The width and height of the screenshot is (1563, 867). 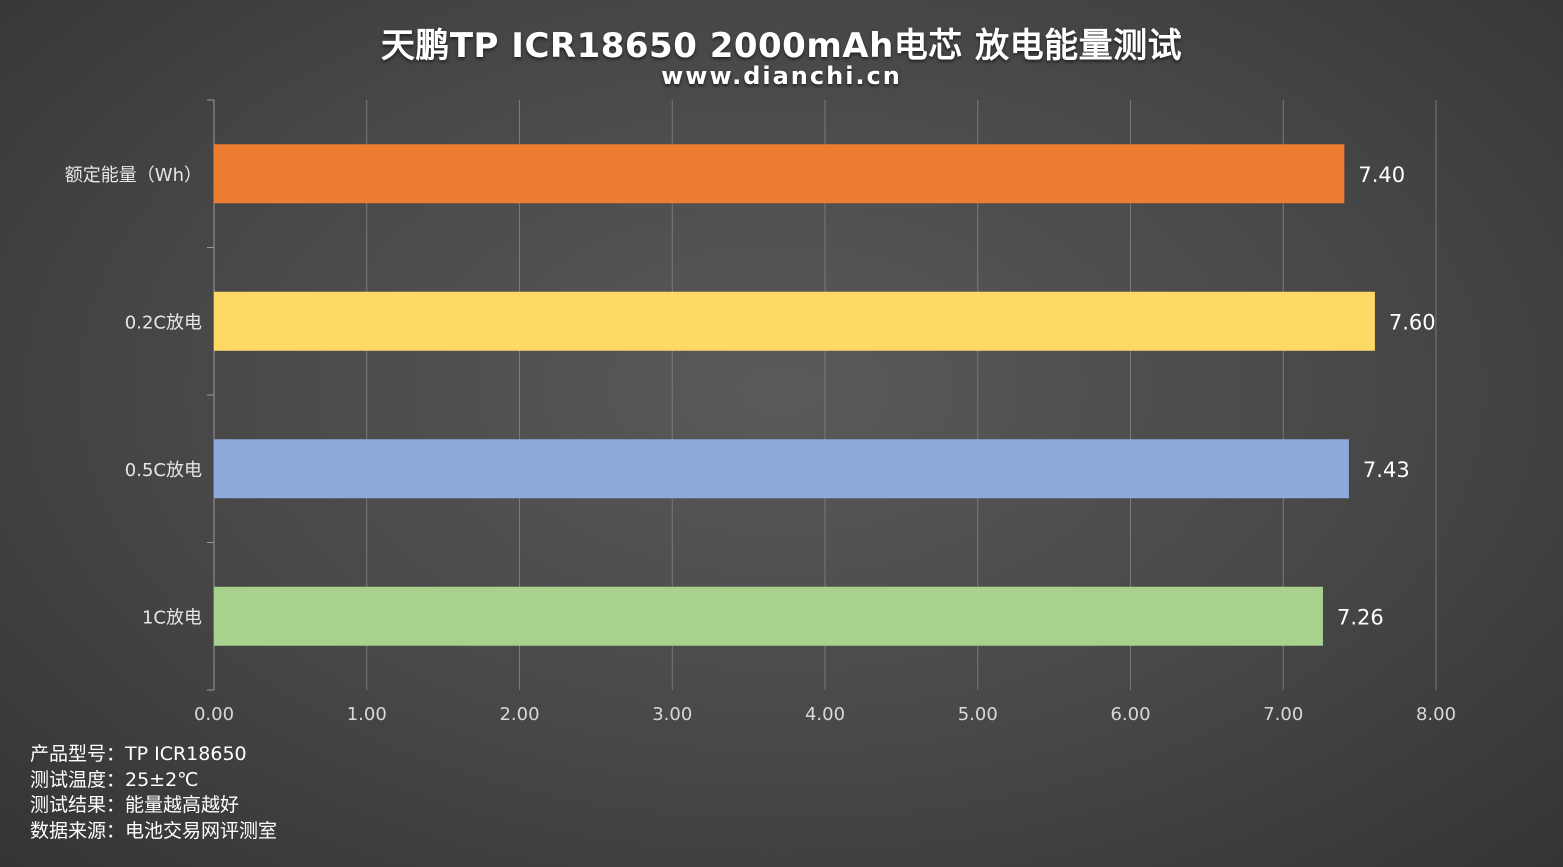 I want to click on y-category-label: 0.2C放电, so click(x=163, y=322).